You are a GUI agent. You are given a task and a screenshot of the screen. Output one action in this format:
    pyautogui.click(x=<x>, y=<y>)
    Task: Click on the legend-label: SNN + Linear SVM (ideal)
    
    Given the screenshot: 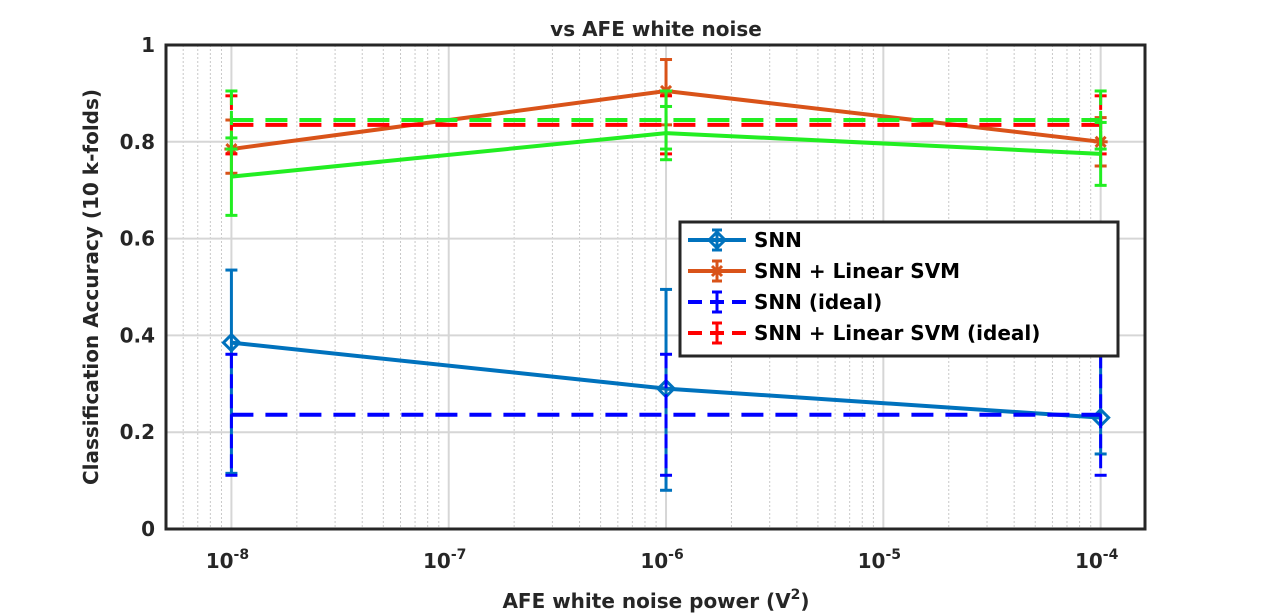 What is the action you would take?
    pyautogui.click(x=897, y=333)
    